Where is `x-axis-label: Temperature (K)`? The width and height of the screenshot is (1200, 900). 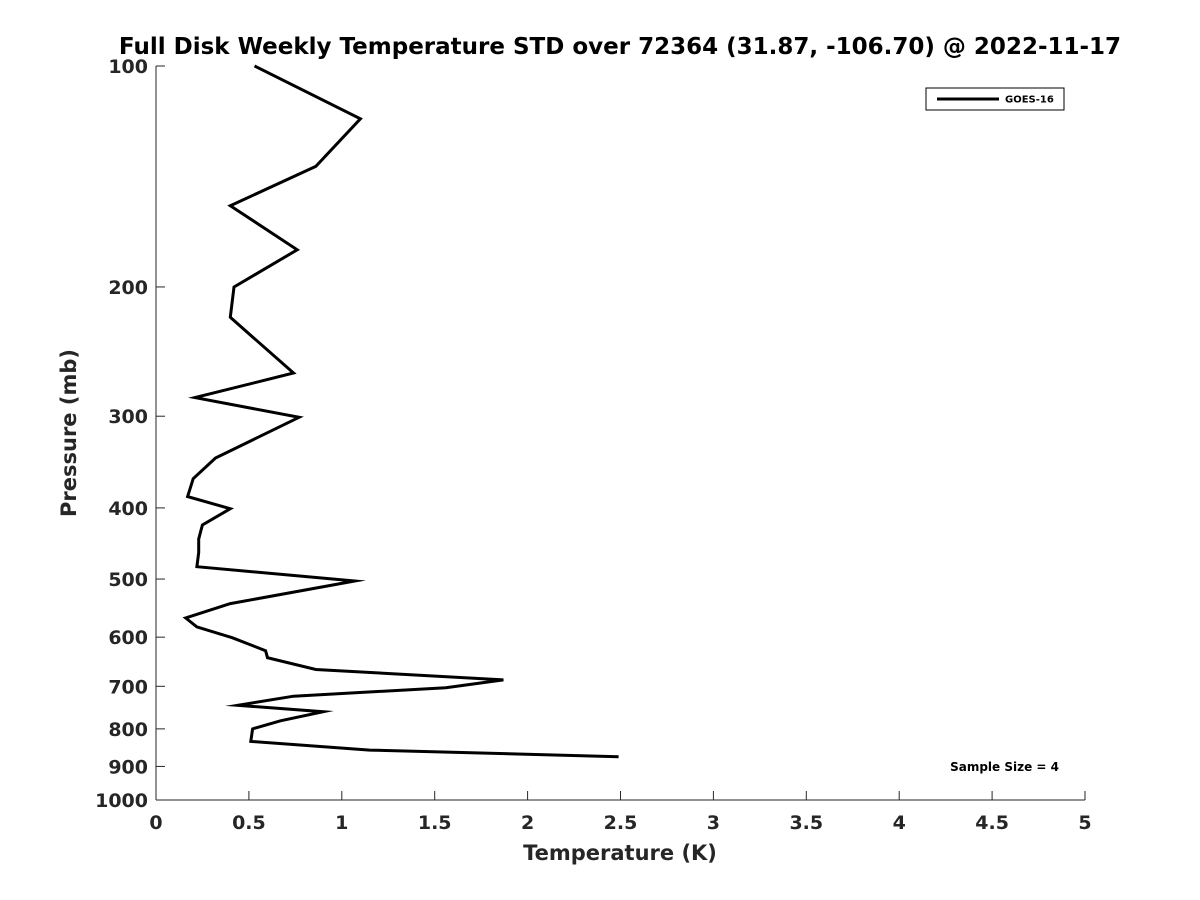 x-axis-label: Temperature (K) is located at coordinates (620, 853).